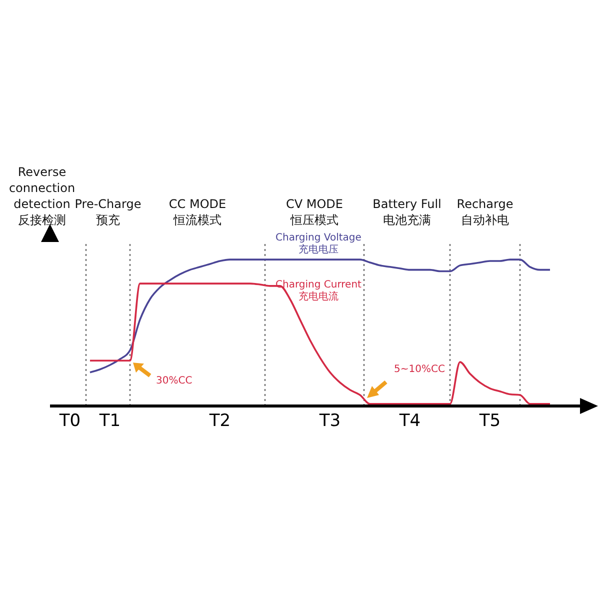 Image resolution: width=600 pixels, height=600 pixels. Describe the element at coordinates (174, 381) in the screenshot. I see `annotation: 30%CC` at that location.